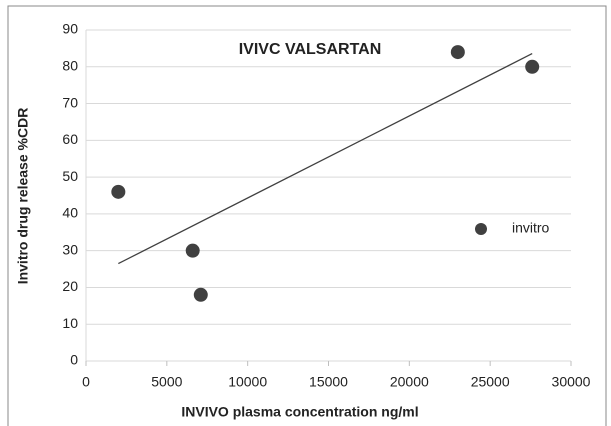 This screenshot has height=426, width=611. I want to click on x-tick-label: 30000, so click(571, 382).